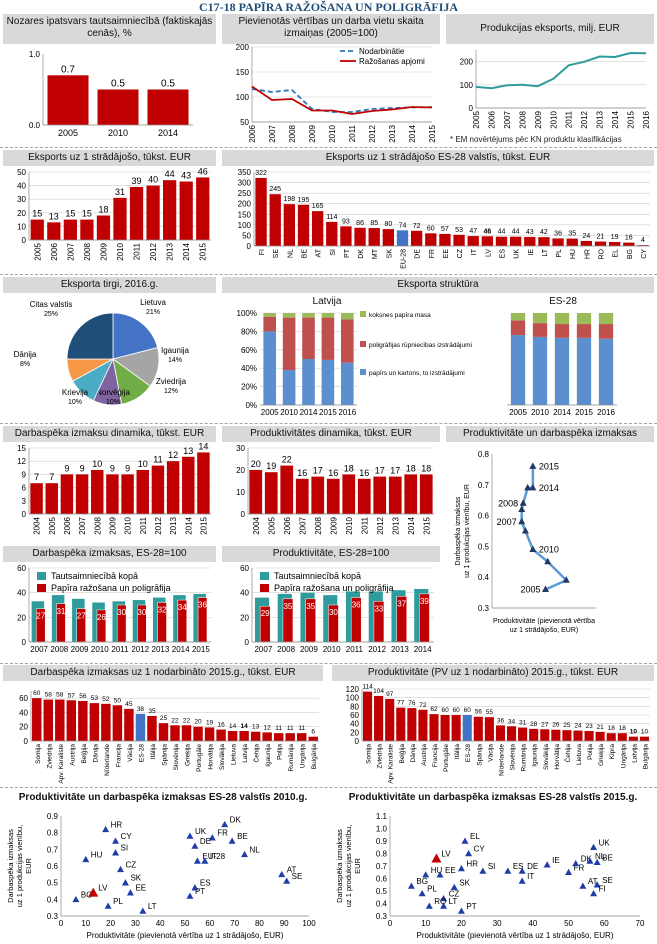  What do you see at coordinates (417, 373) in the screenshot?
I see `legend-label: papīrs un kartons, to izstrādājumi` at bounding box center [417, 373].